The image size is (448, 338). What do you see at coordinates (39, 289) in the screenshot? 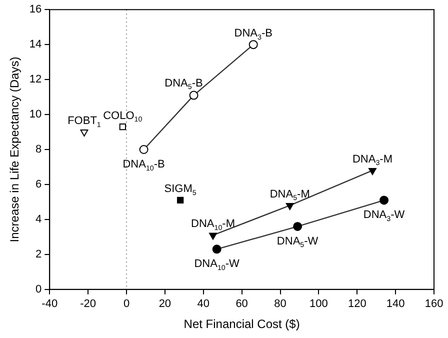
I see `y-tick-label: 0` at bounding box center [39, 289].